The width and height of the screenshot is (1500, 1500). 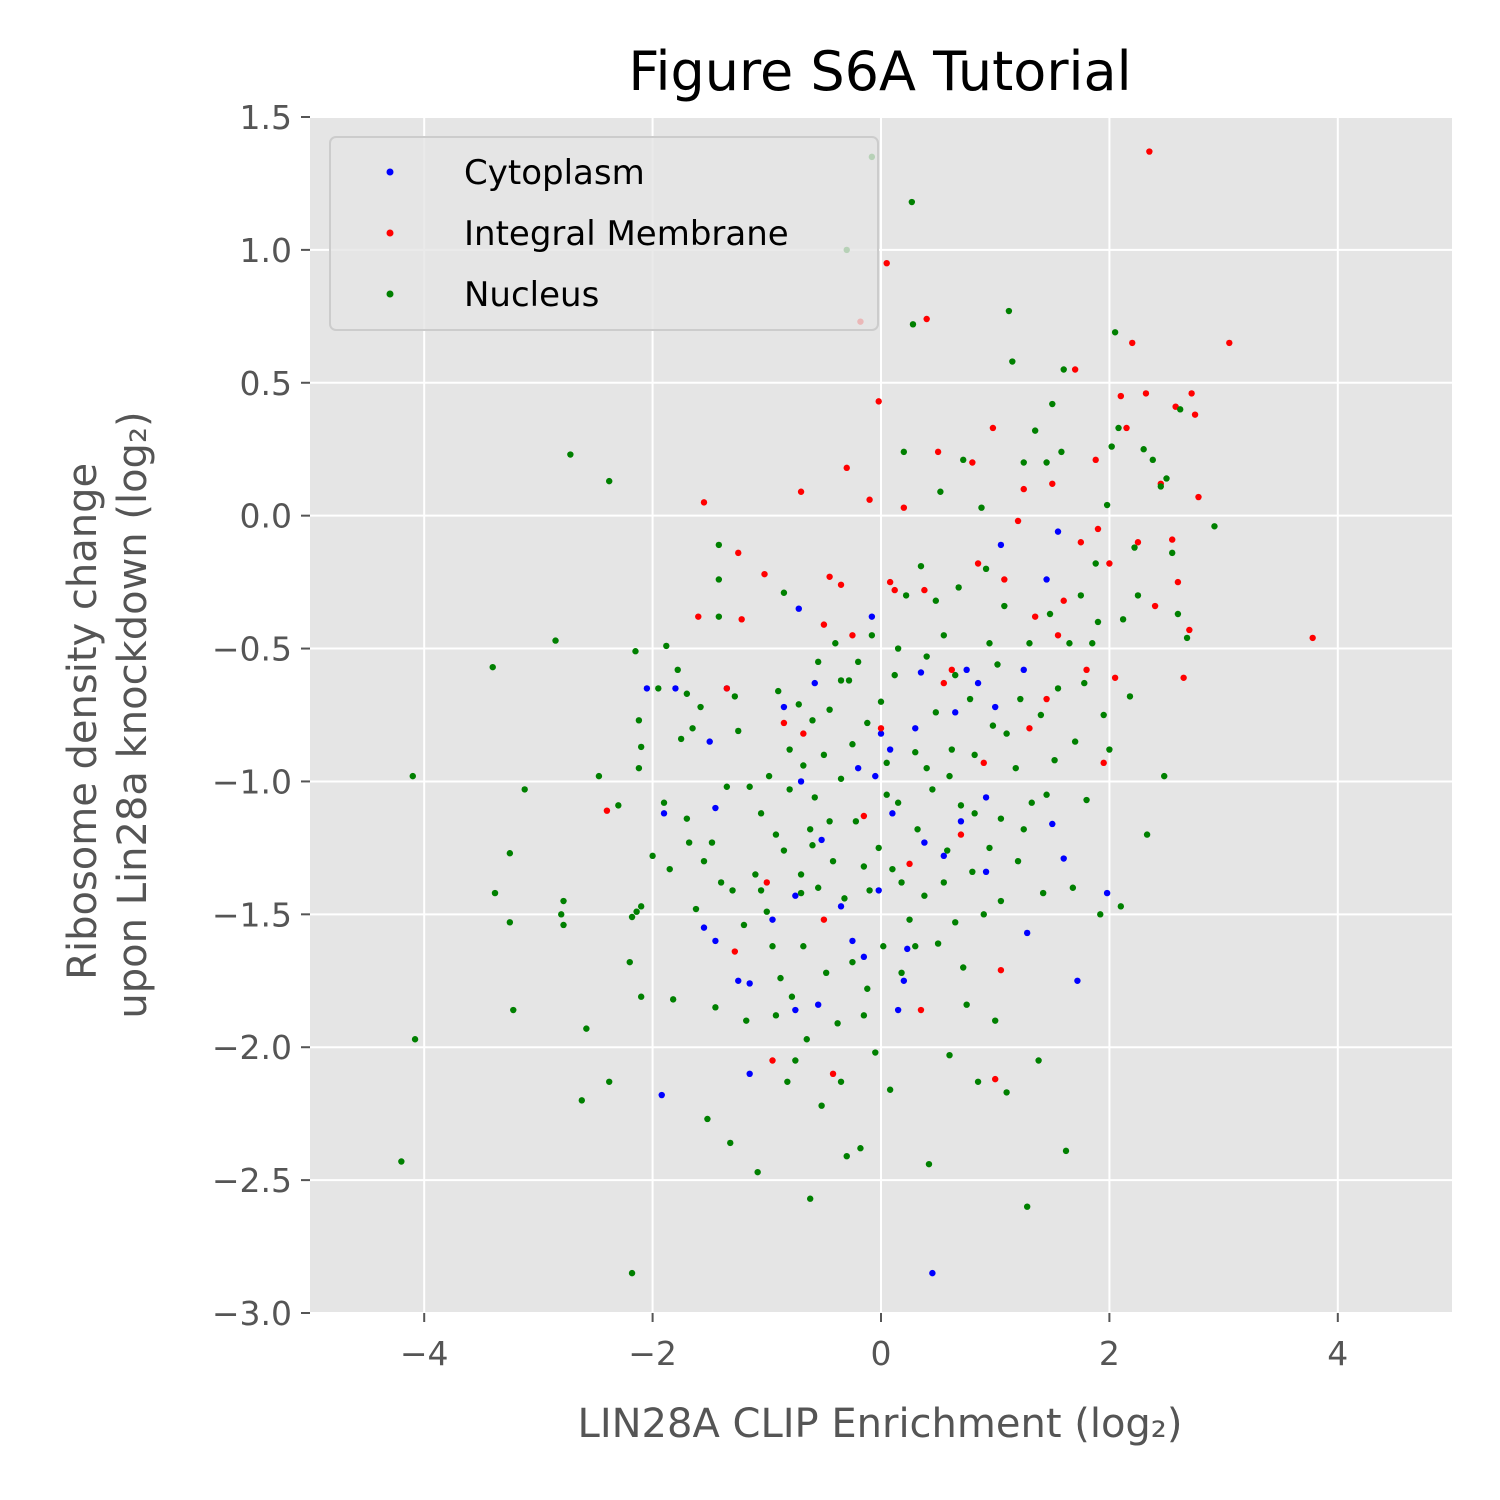 What do you see at coordinates (1109, 1353) in the screenshot?
I see `x-tick-label: 2` at bounding box center [1109, 1353].